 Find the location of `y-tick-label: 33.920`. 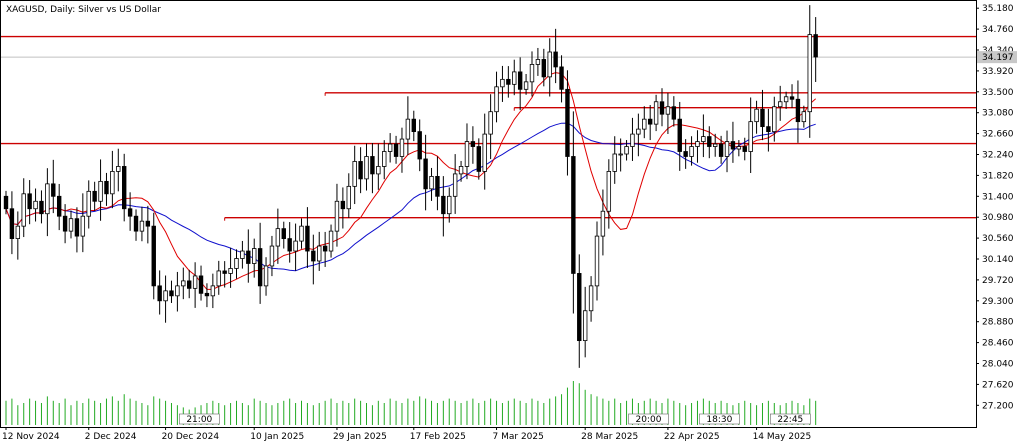

y-tick-label: 33.920 is located at coordinates (998, 72).